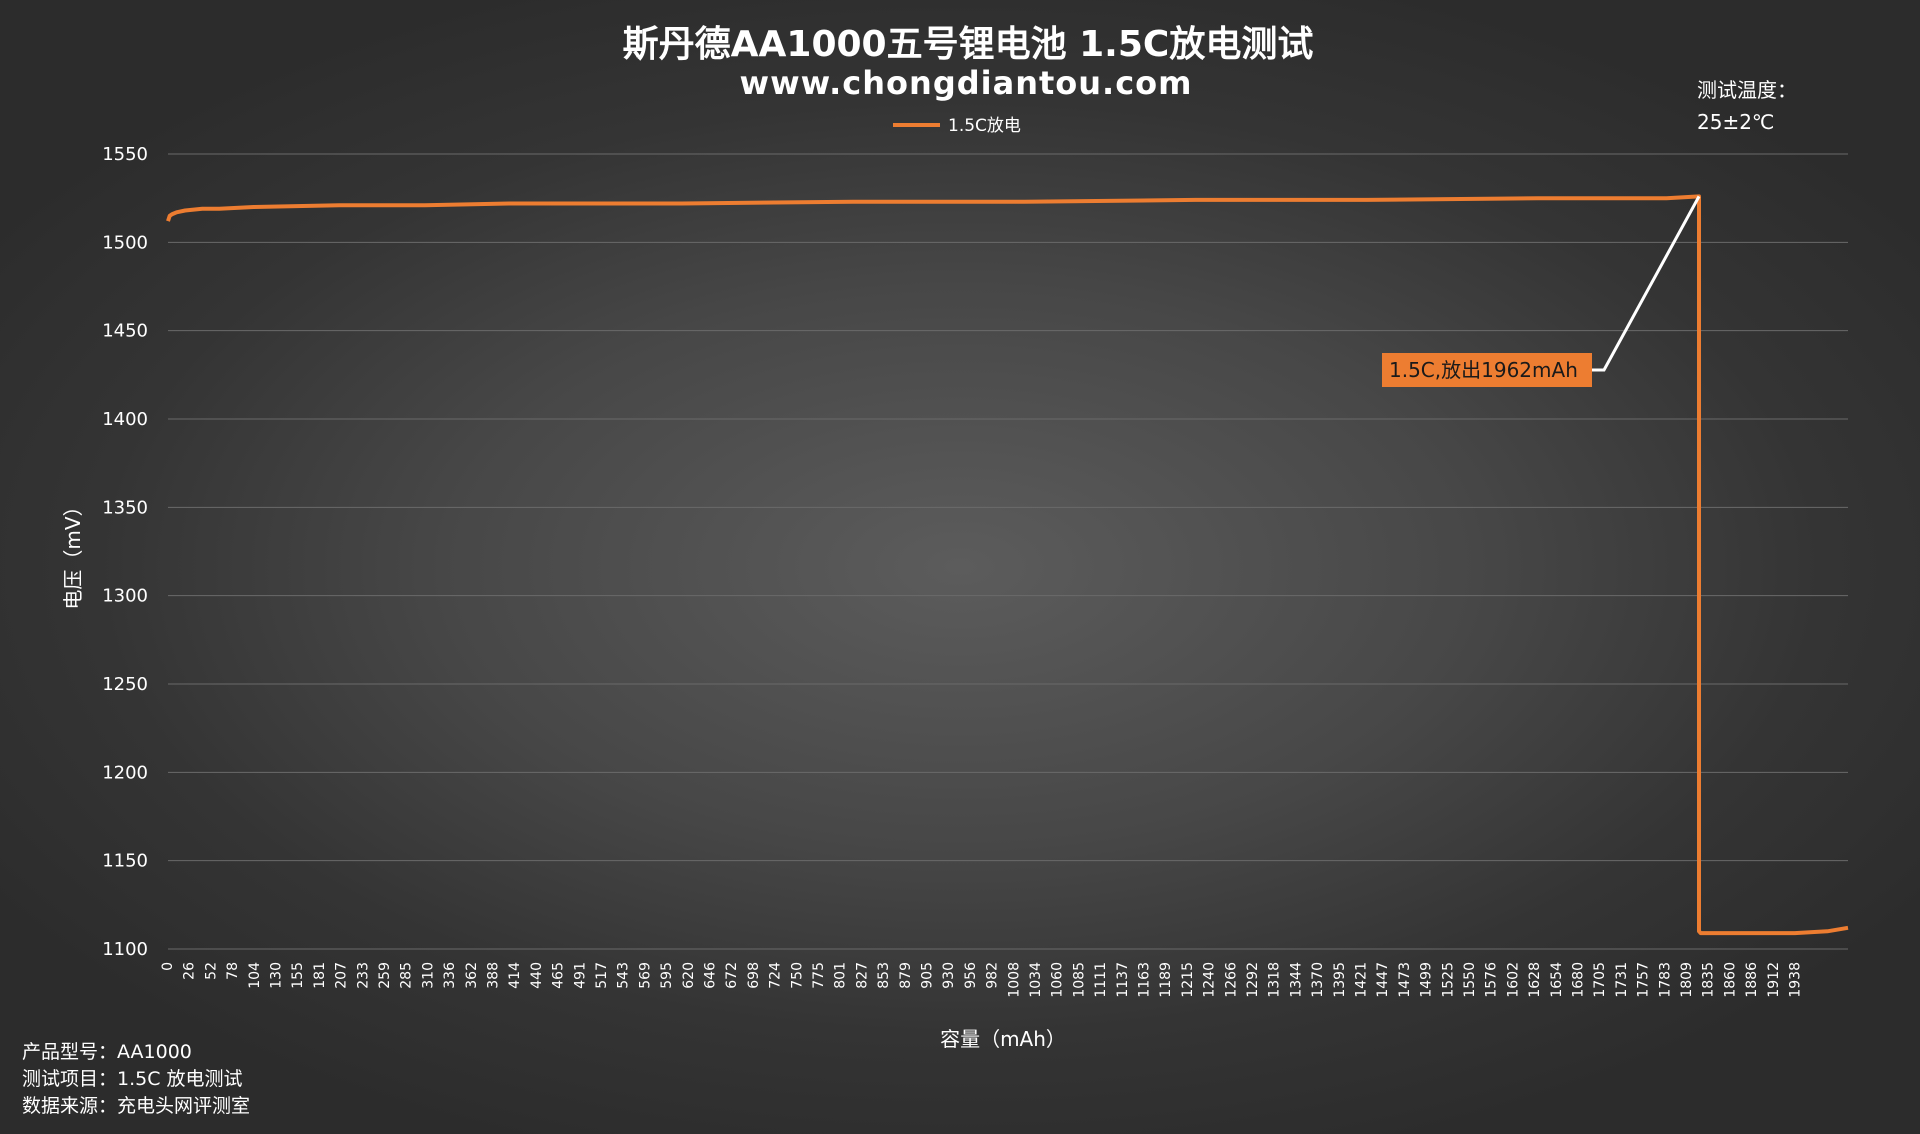  What do you see at coordinates (776, 975) in the screenshot?
I see `x-tick-label: 724` at bounding box center [776, 975].